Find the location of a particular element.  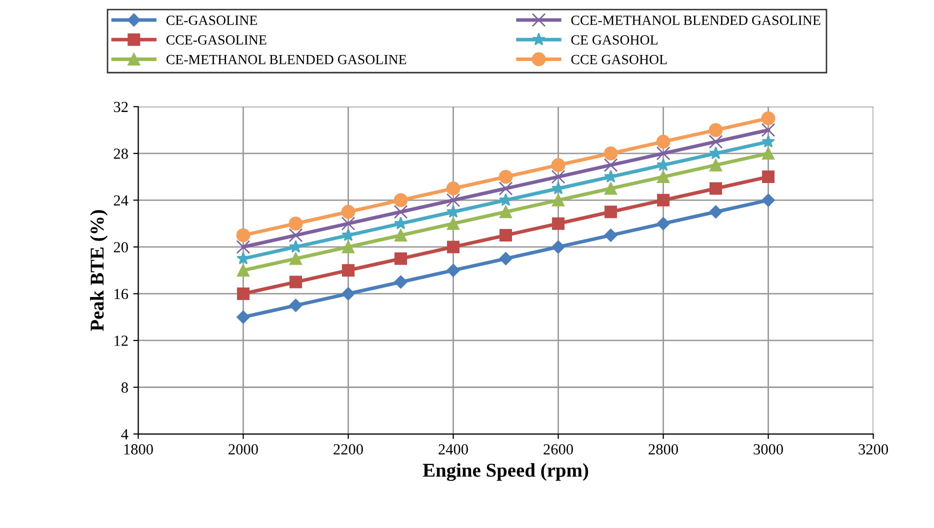

x-tick-label: 2600 is located at coordinates (558, 449).